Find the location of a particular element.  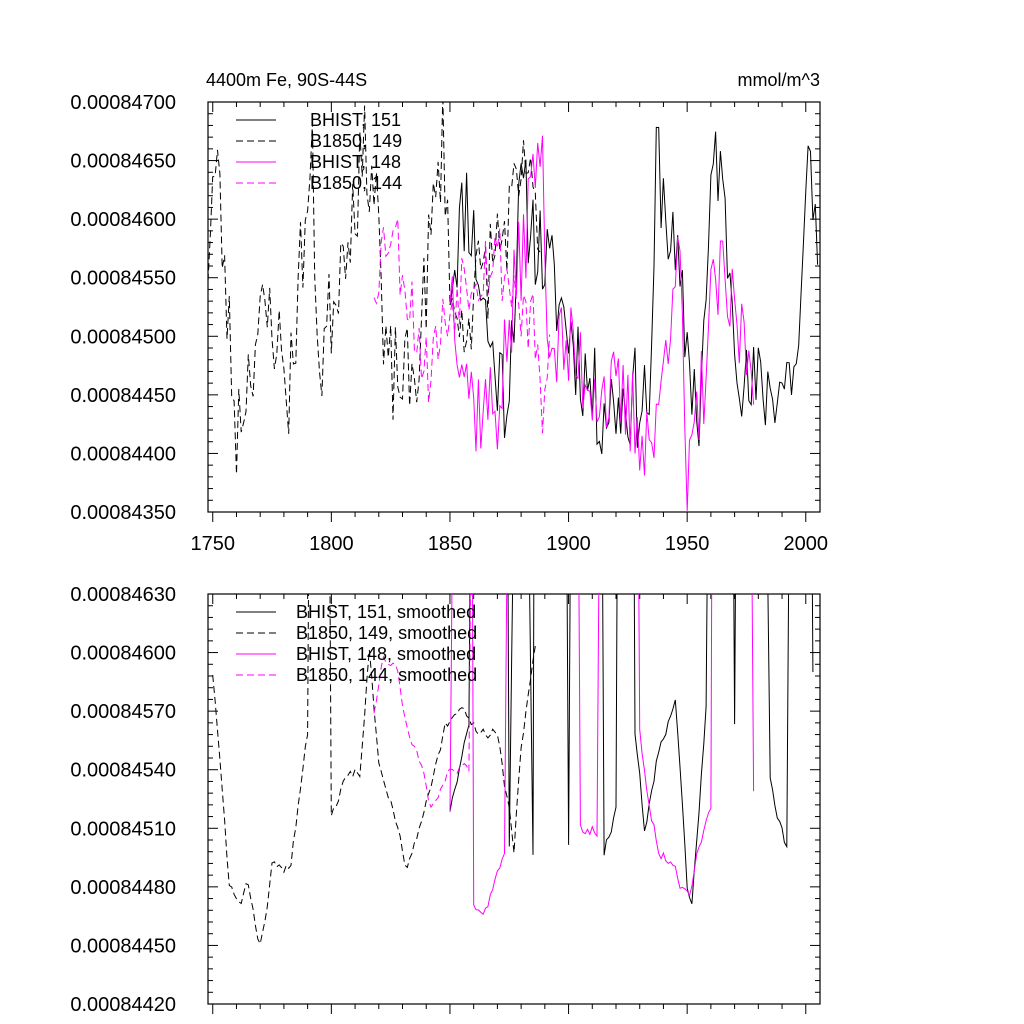

x-tick-label: 2000 is located at coordinates (806, 544).